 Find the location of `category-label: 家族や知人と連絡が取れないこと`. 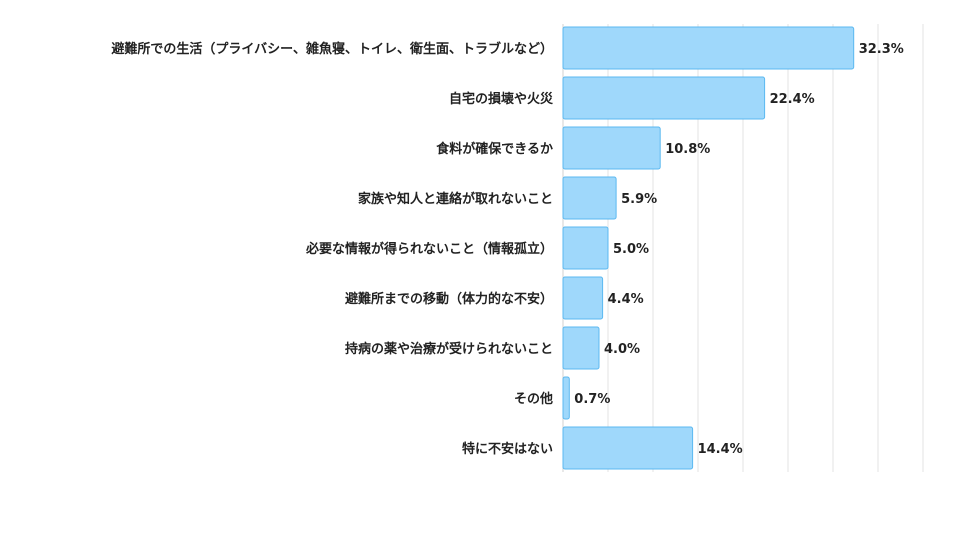

category-label: 家族や知人と連絡が取れないこと is located at coordinates (455, 199).